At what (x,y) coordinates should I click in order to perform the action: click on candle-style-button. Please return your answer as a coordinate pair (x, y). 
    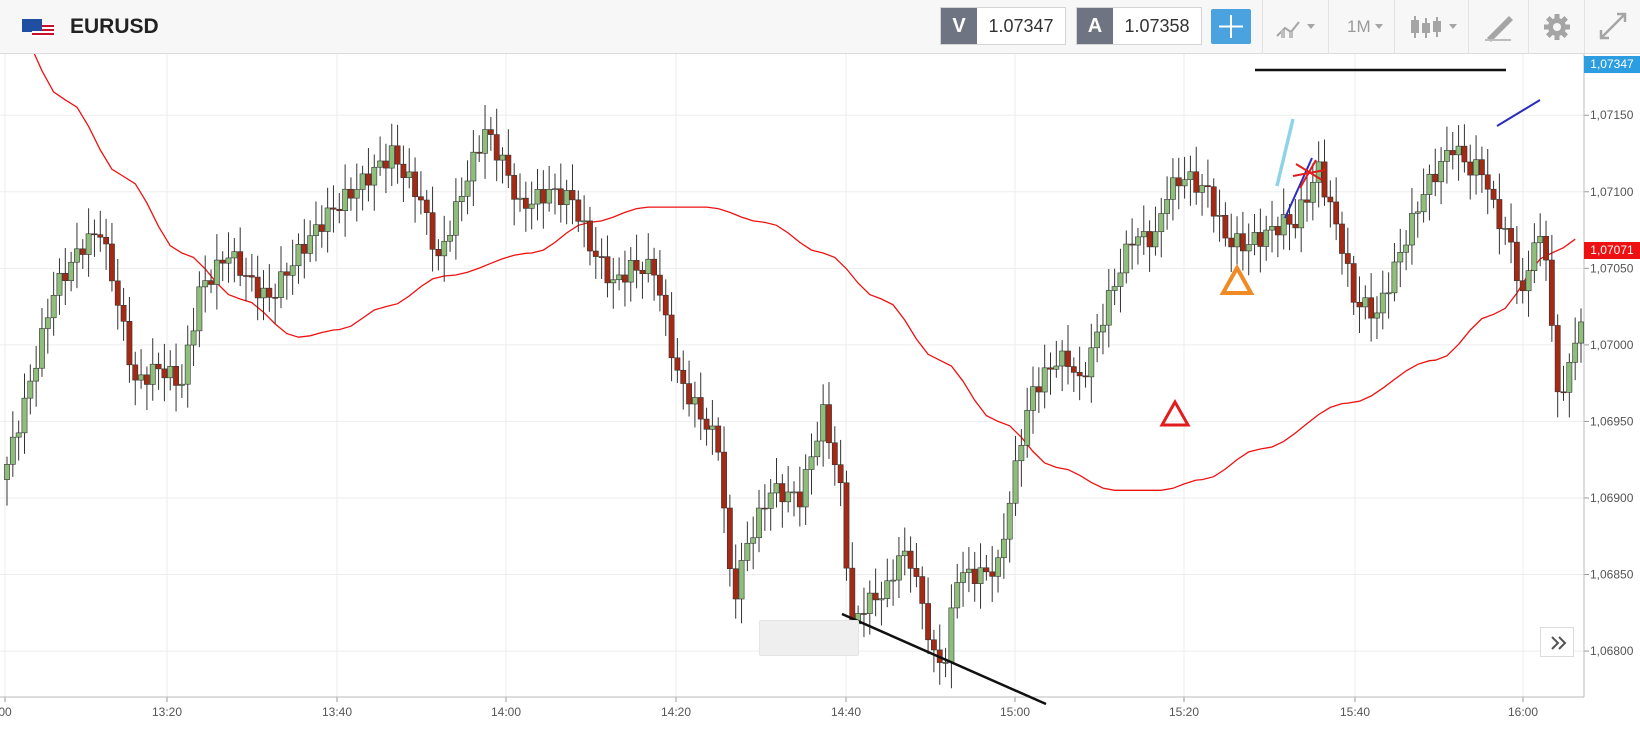
    Looking at the image, I should click on (1431, 27).